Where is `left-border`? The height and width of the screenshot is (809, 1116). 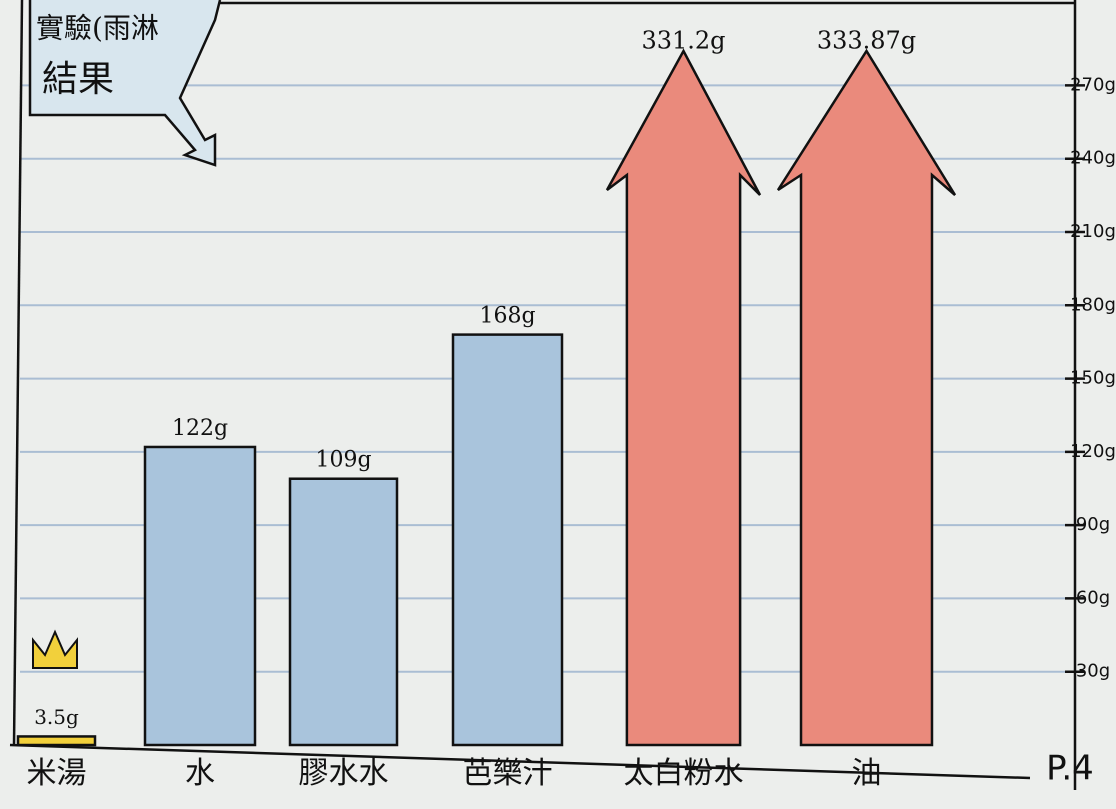 left-border is located at coordinates (18, 373).